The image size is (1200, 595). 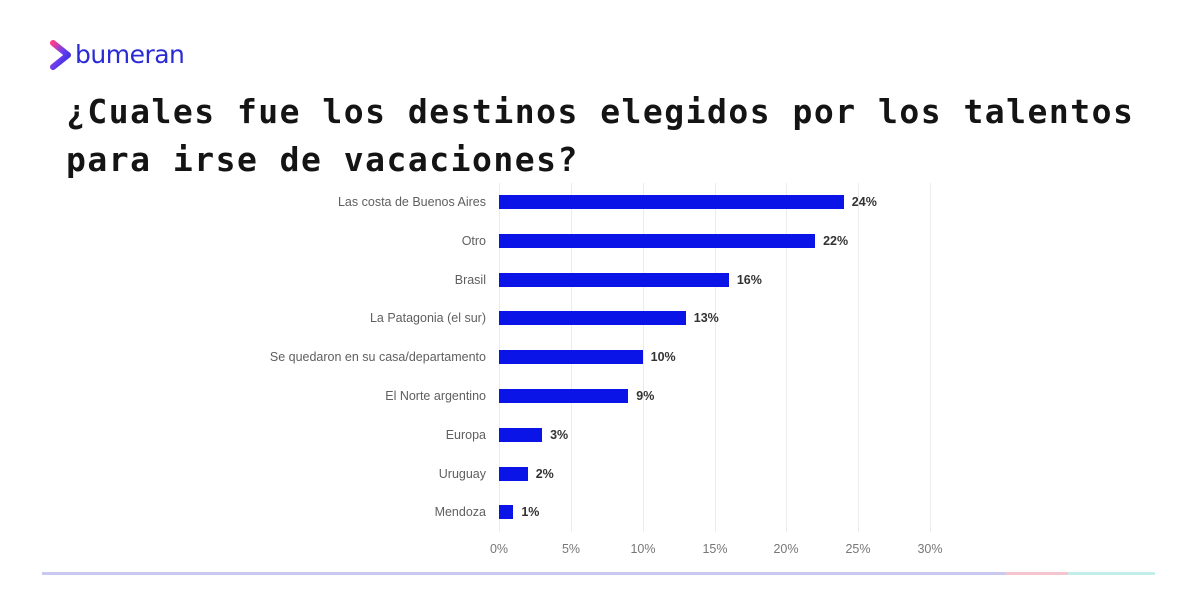 I want to click on x-tick-label: 25%, so click(x=858, y=549).